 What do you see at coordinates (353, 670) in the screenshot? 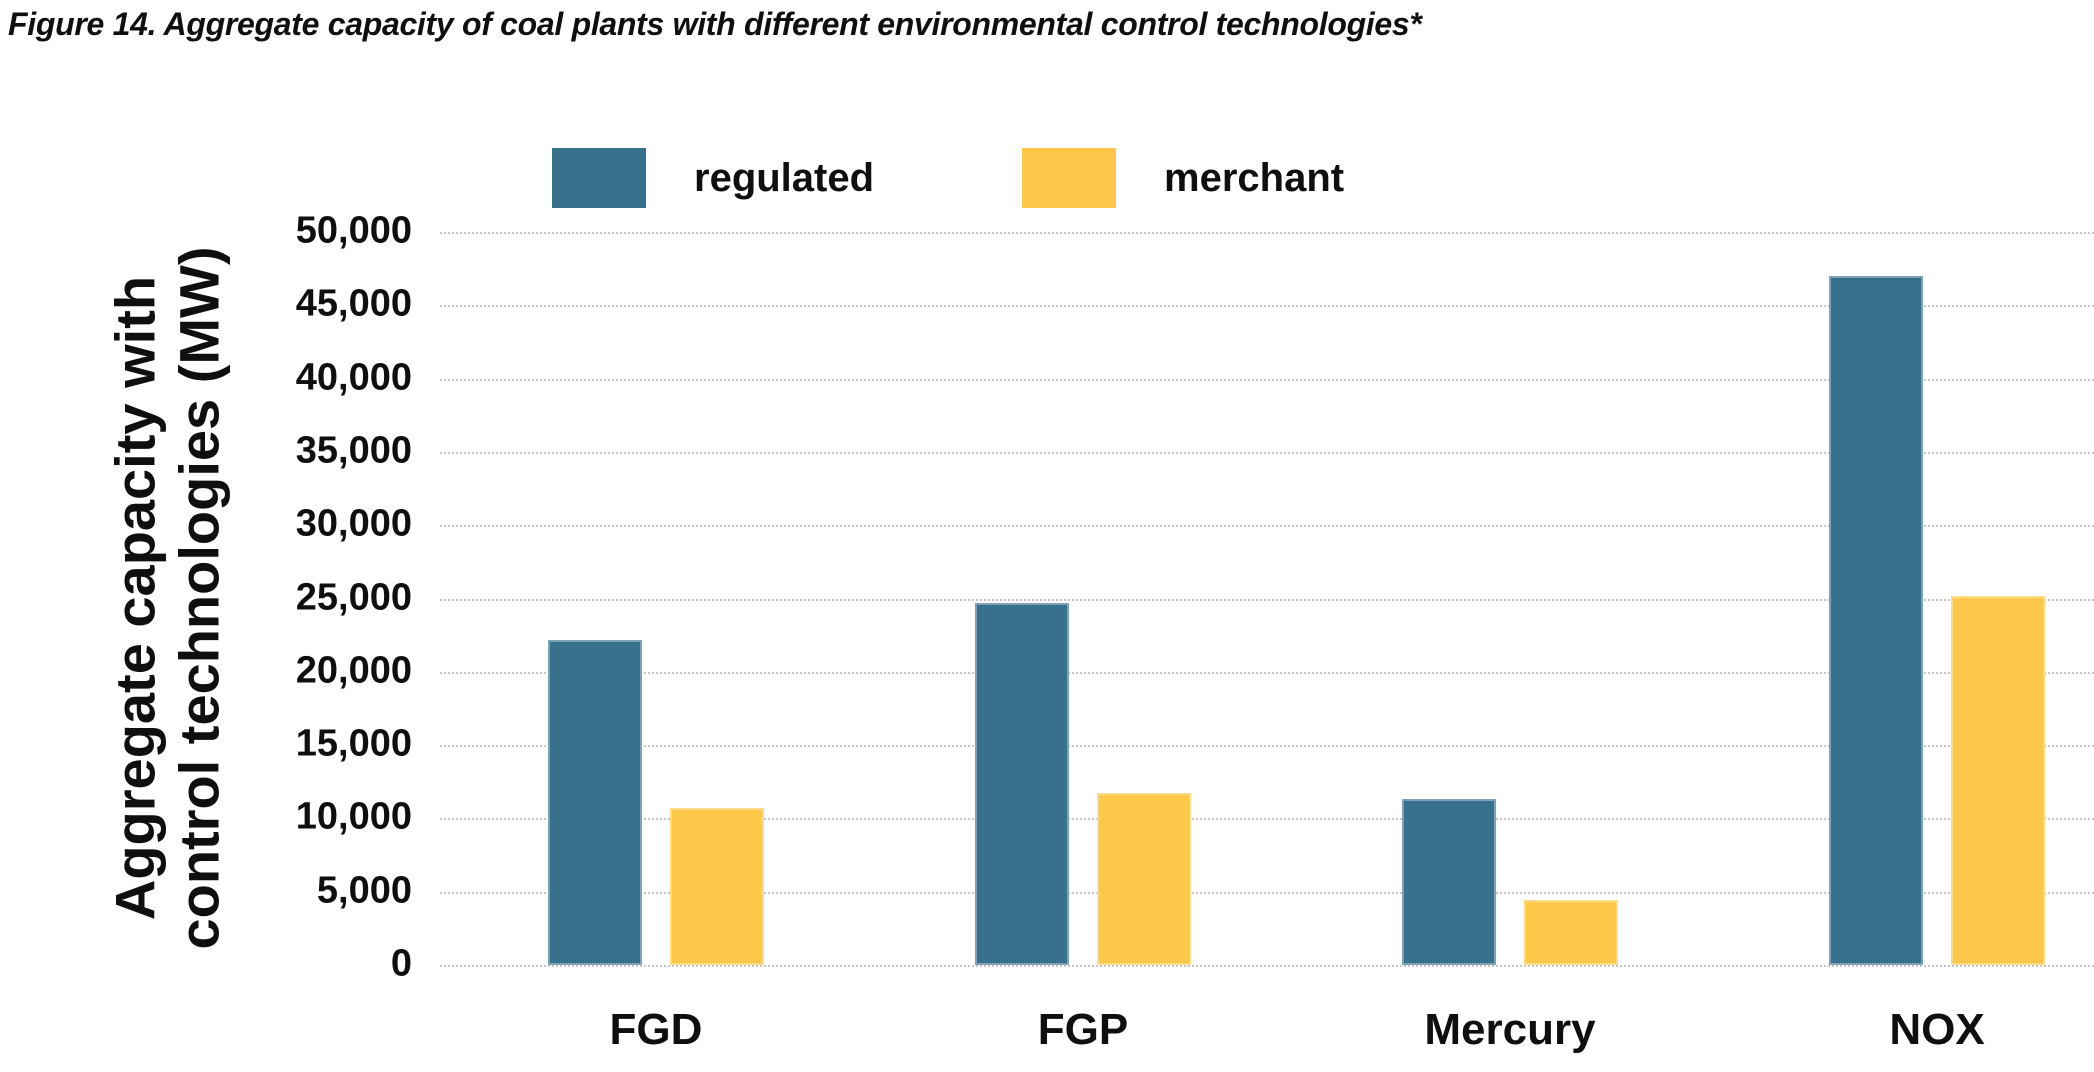
I see `y-tick-label-20000: 20,000` at bounding box center [353, 670].